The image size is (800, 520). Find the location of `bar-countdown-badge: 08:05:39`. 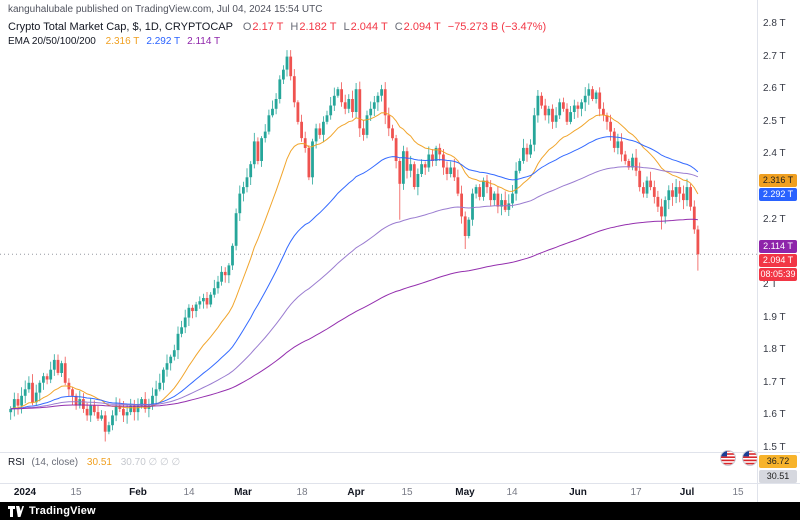

bar-countdown-badge: 08:05:39 is located at coordinates (778, 274).